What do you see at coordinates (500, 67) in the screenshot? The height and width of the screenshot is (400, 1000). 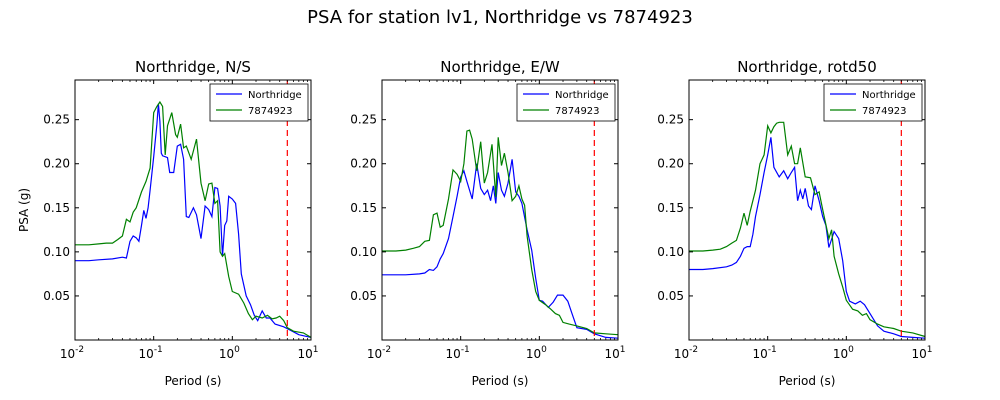 I see `chart-title: Northridge, E/W` at bounding box center [500, 67].